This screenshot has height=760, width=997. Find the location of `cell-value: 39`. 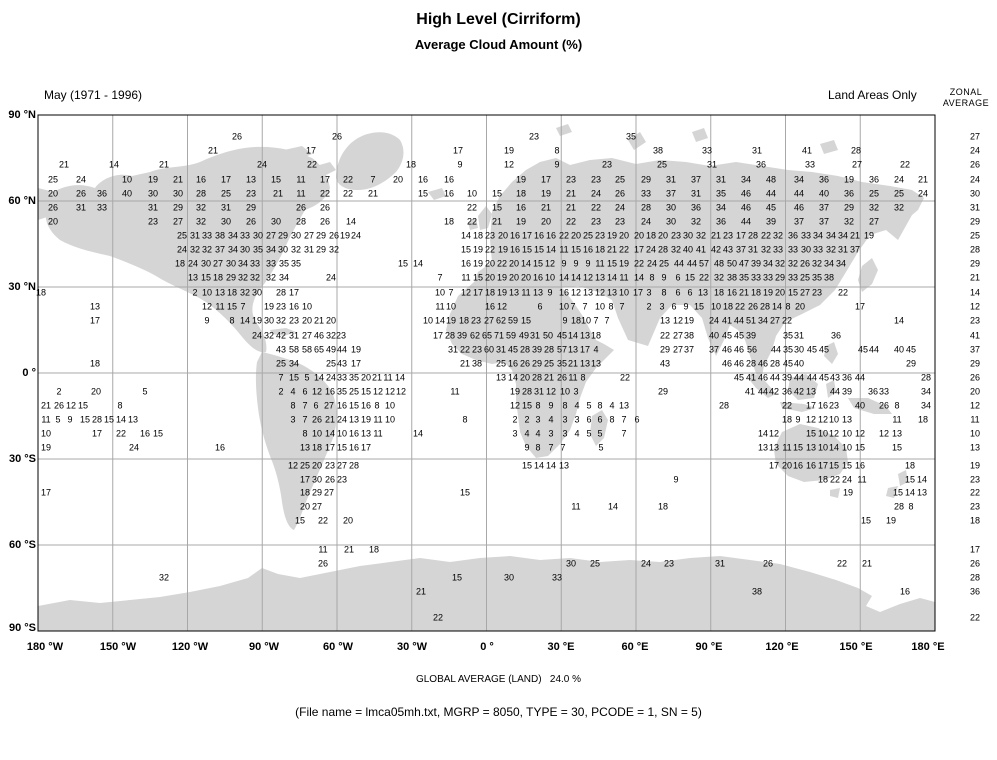

cell-value: 39 is located at coordinates (751, 335).